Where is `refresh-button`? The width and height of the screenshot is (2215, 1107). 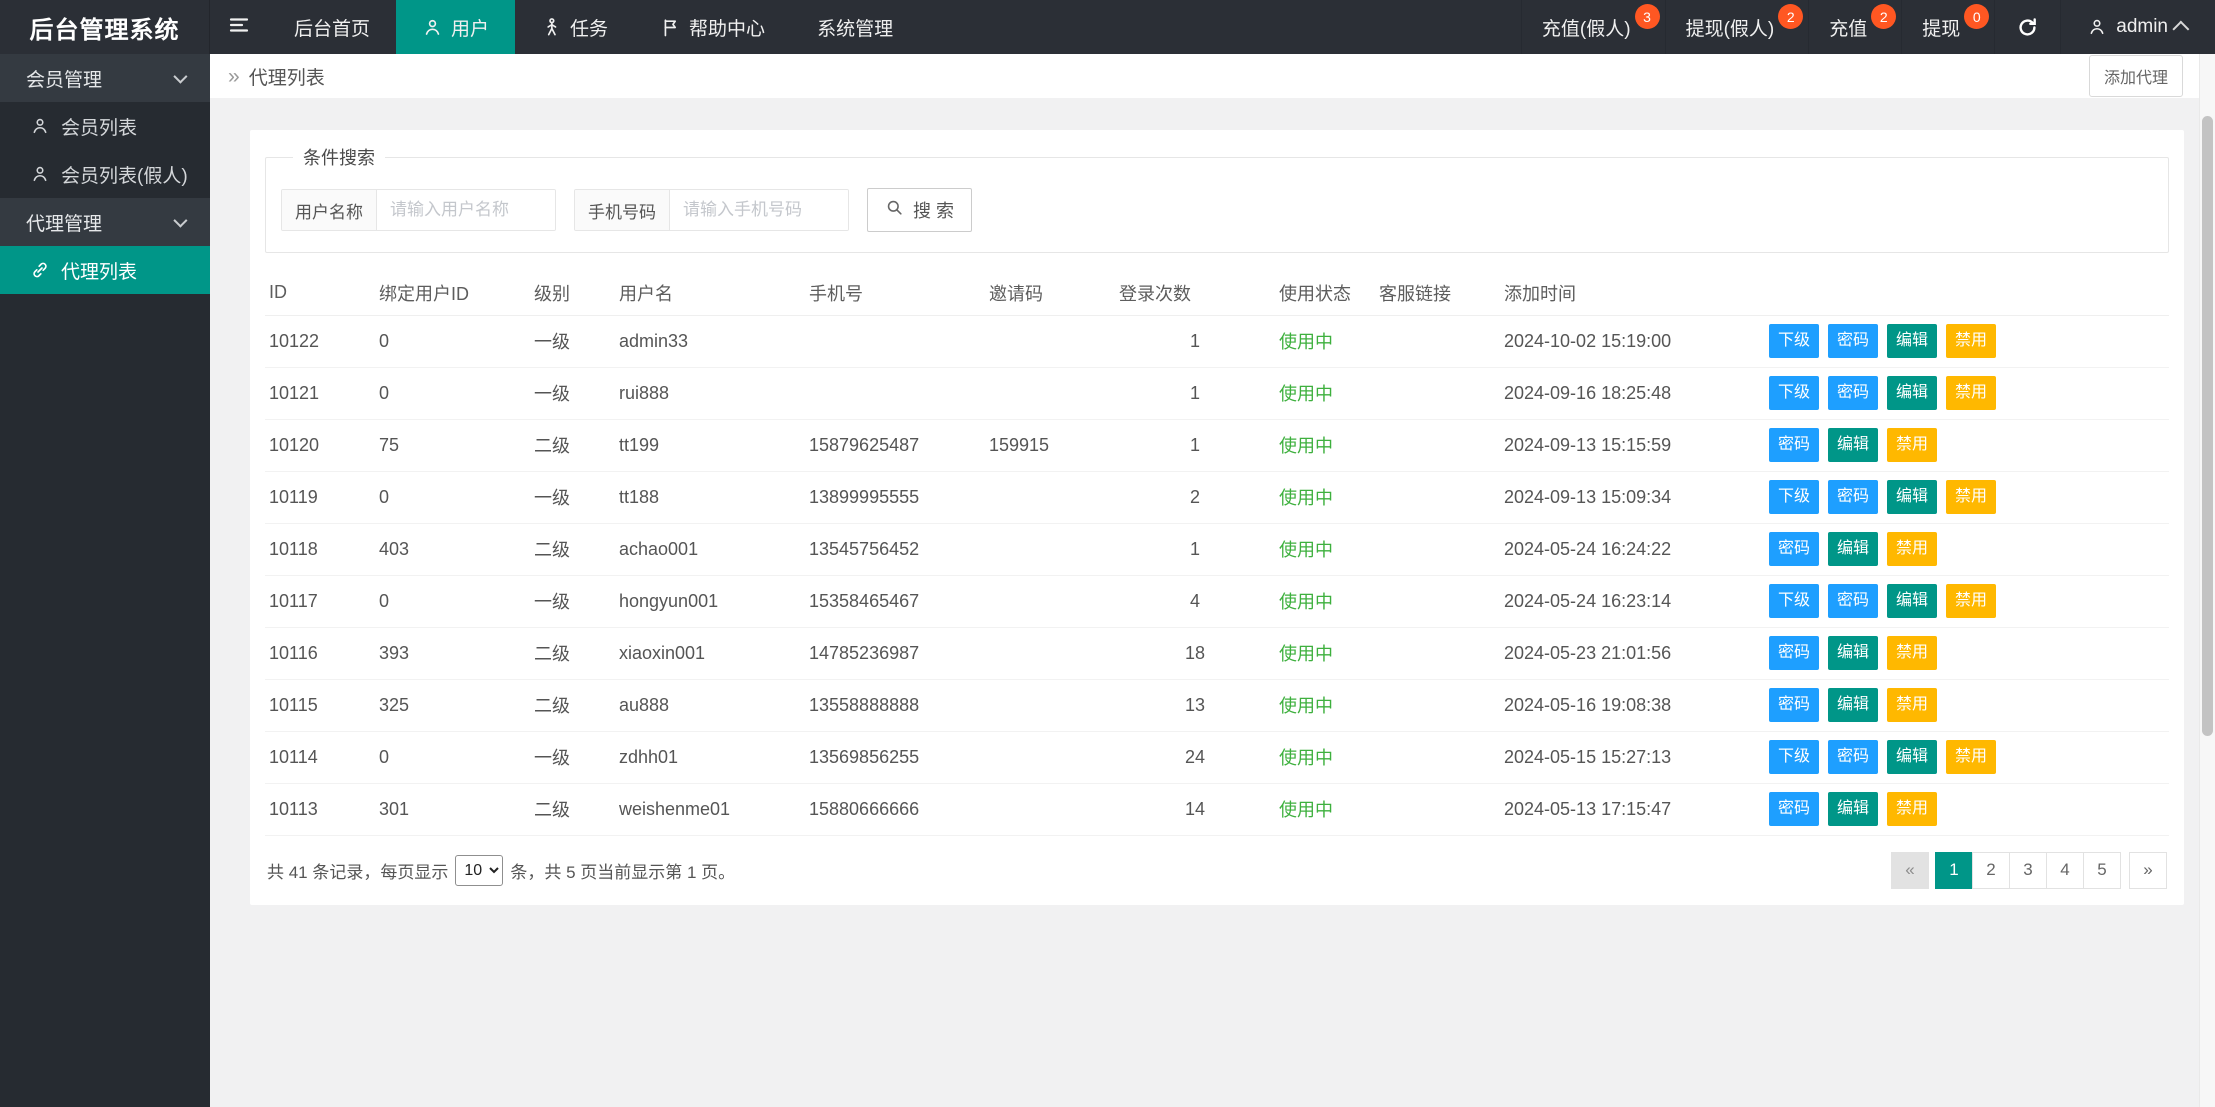
refresh-button is located at coordinates (2027, 27).